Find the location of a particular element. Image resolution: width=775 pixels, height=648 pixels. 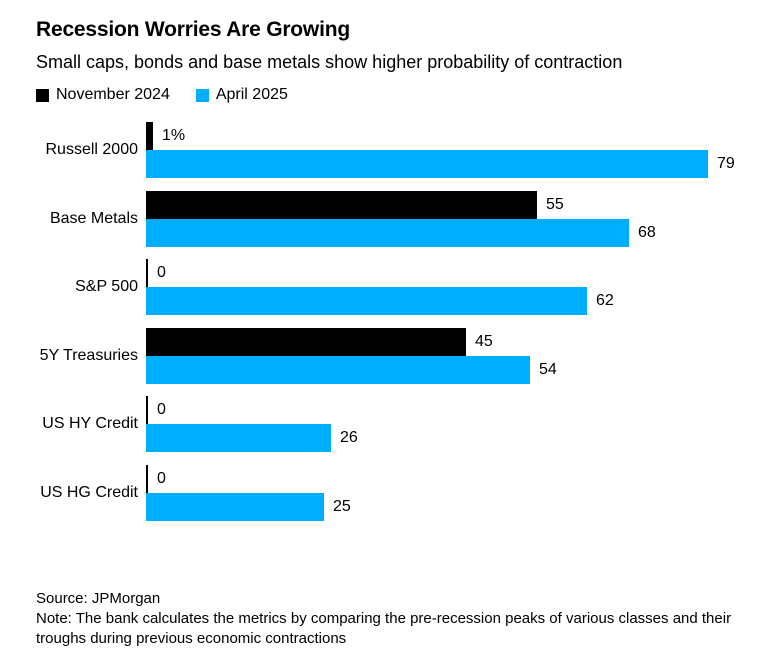

bar-track: 54 is located at coordinates (460, 369).